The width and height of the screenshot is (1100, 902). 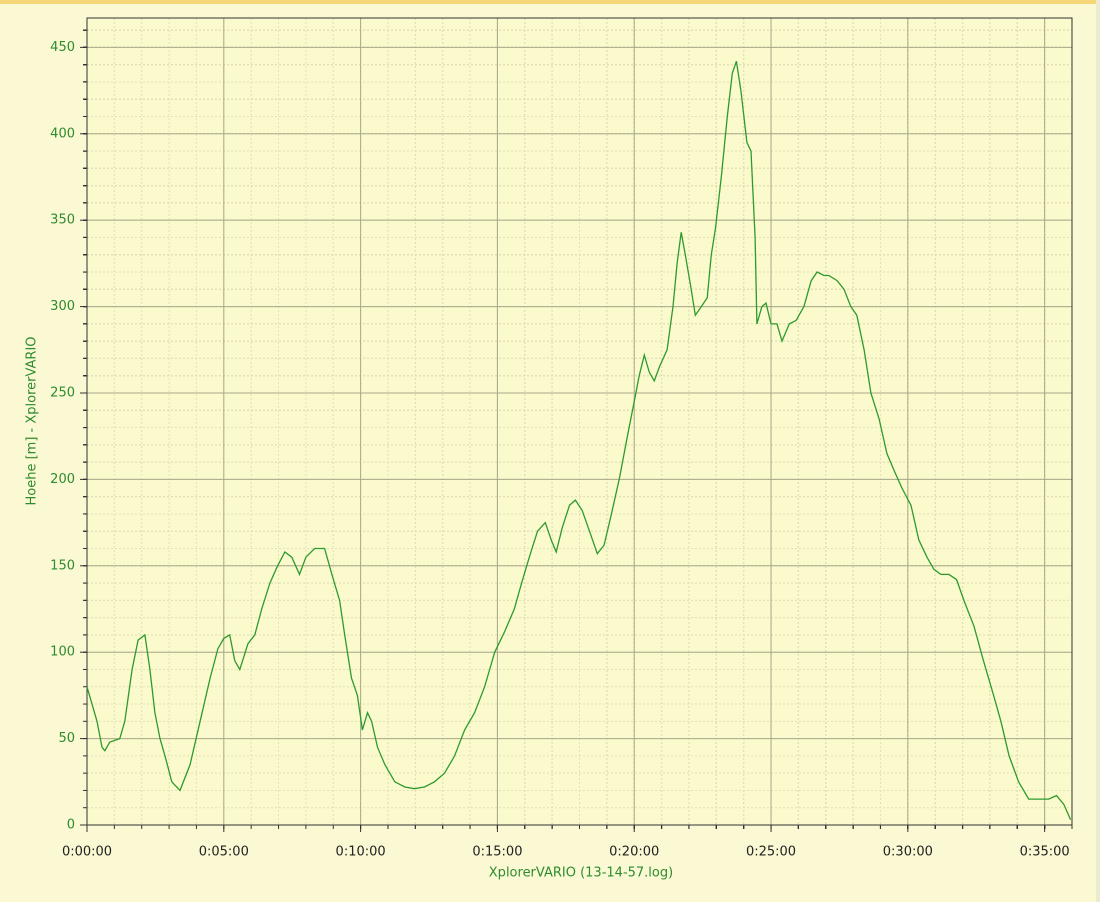 What do you see at coordinates (62, 565) in the screenshot?
I see `y-tick-label: 150` at bounding box center [62, 565].